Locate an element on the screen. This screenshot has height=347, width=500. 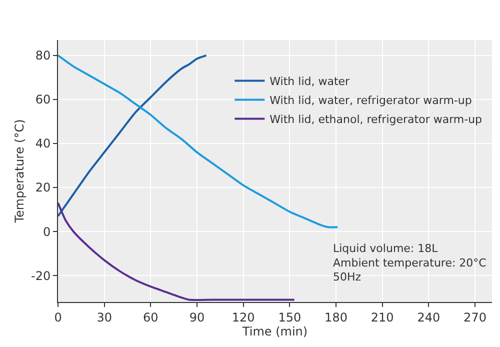
y-tick-label: 80 is located at coordinates (43, 55).